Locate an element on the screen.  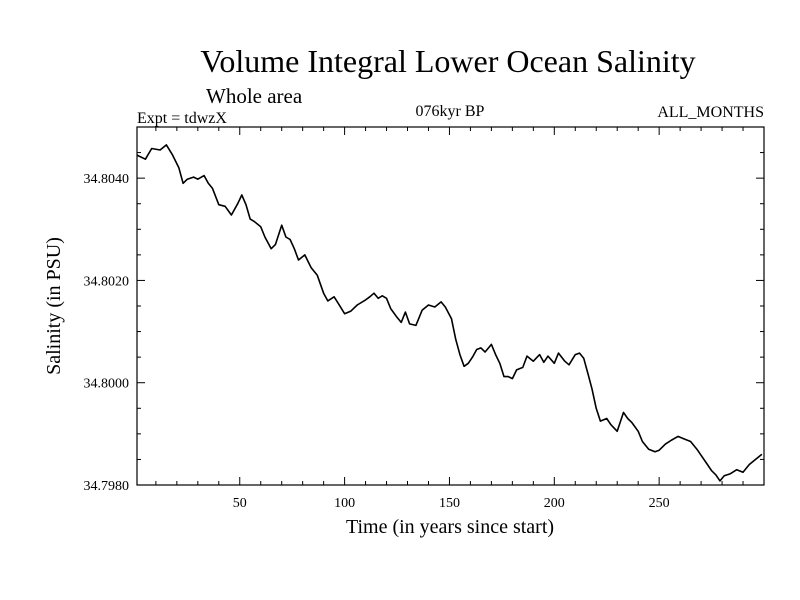
y-tick-label: 34.8040 is located at coordinates (107, 179).